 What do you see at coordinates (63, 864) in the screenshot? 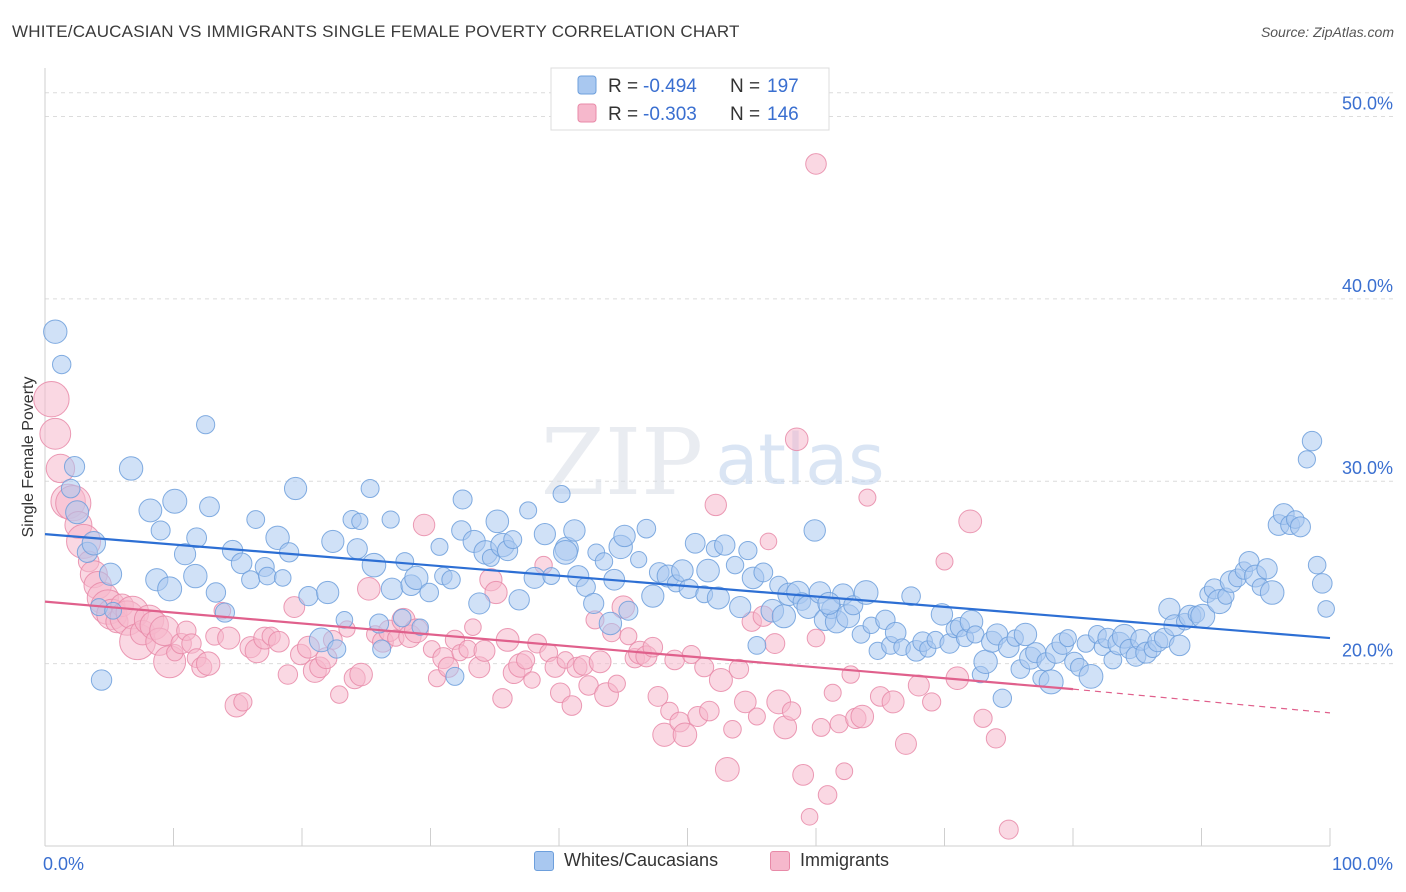
I see `x-tick-label: 0.0%` at bounding box center [63, 864].